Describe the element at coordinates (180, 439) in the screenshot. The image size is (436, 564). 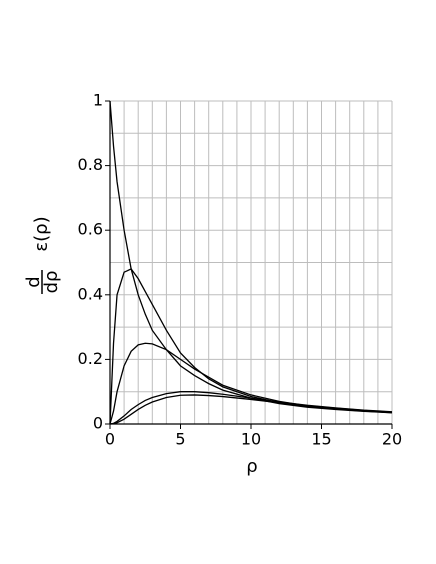
I see `x-tick-label: 5` at that location.